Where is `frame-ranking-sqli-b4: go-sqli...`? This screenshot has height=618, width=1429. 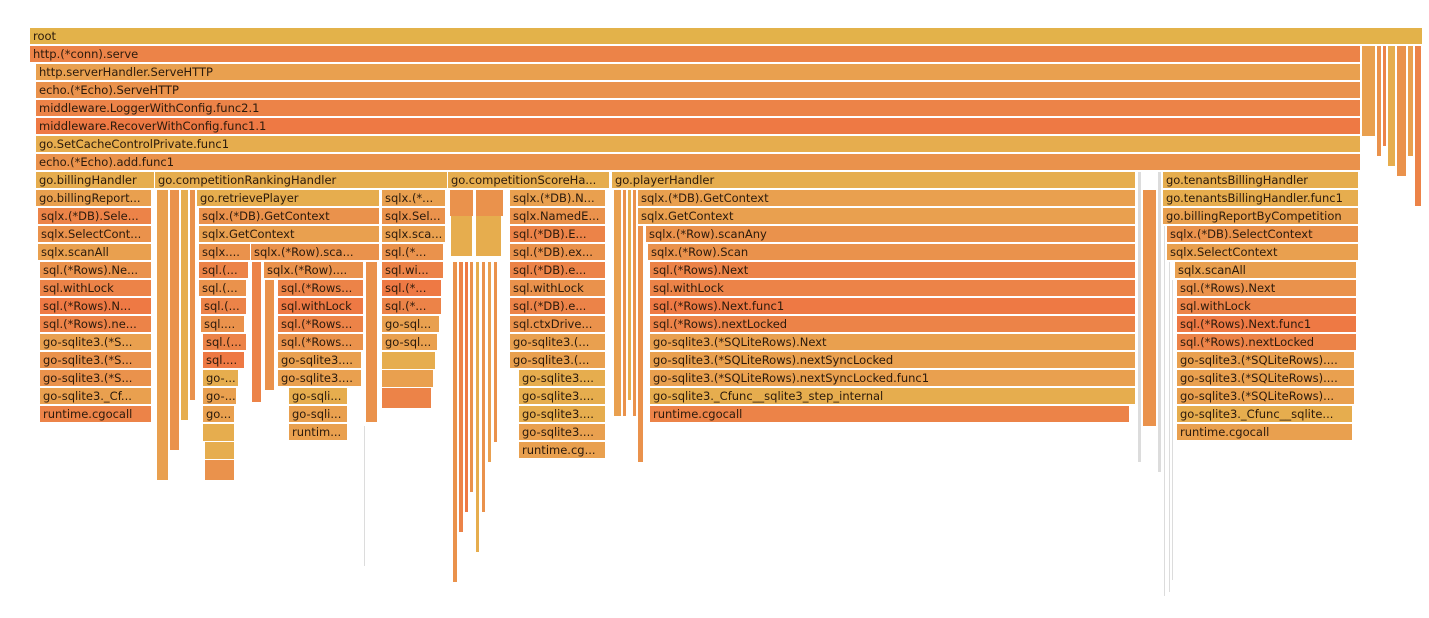 frame-ranking-sqli-b4: go-sqli... is located at coordinates (318, 414).